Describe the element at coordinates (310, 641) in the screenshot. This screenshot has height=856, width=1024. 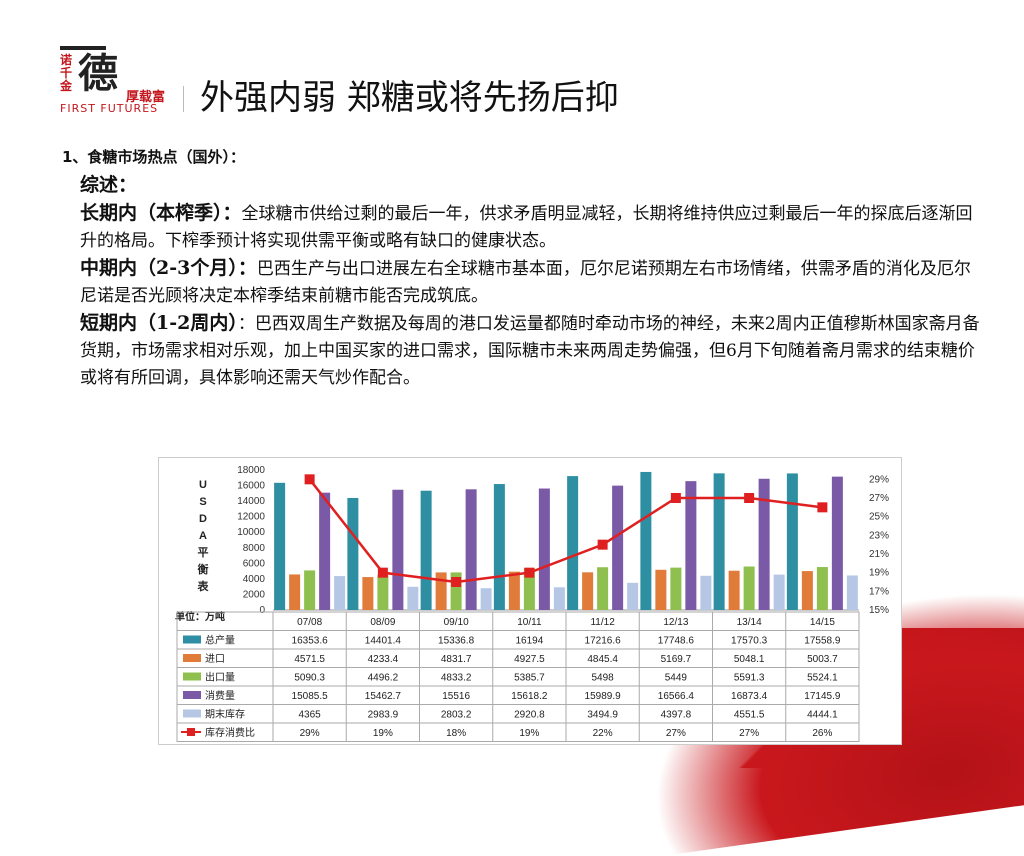
I see `table-cell: 16353.6` at that location.